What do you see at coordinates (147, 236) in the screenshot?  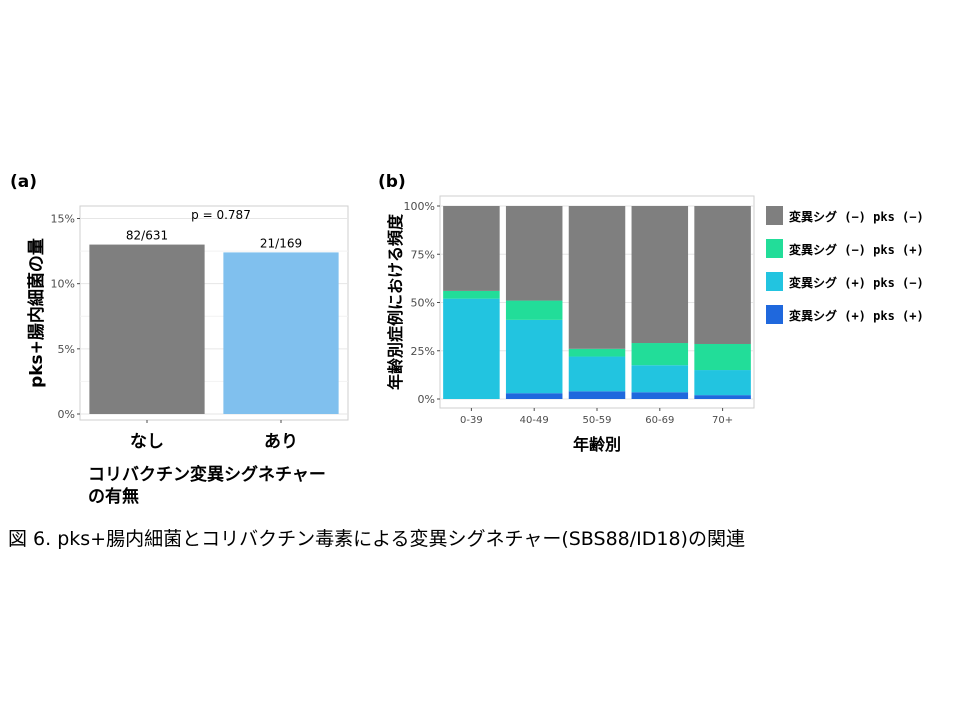 I see `bar-data-label: 82/631` at bounding box center [147, 236].